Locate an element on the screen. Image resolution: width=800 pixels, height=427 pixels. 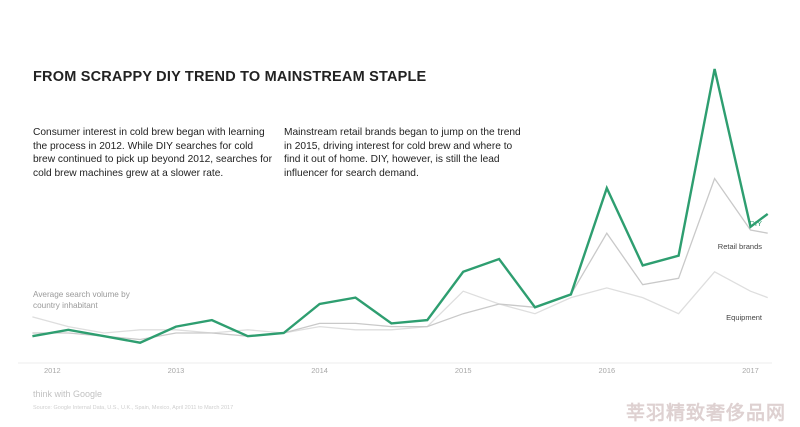
x-tick-label: 2014 is located at coordinates (319, 370).